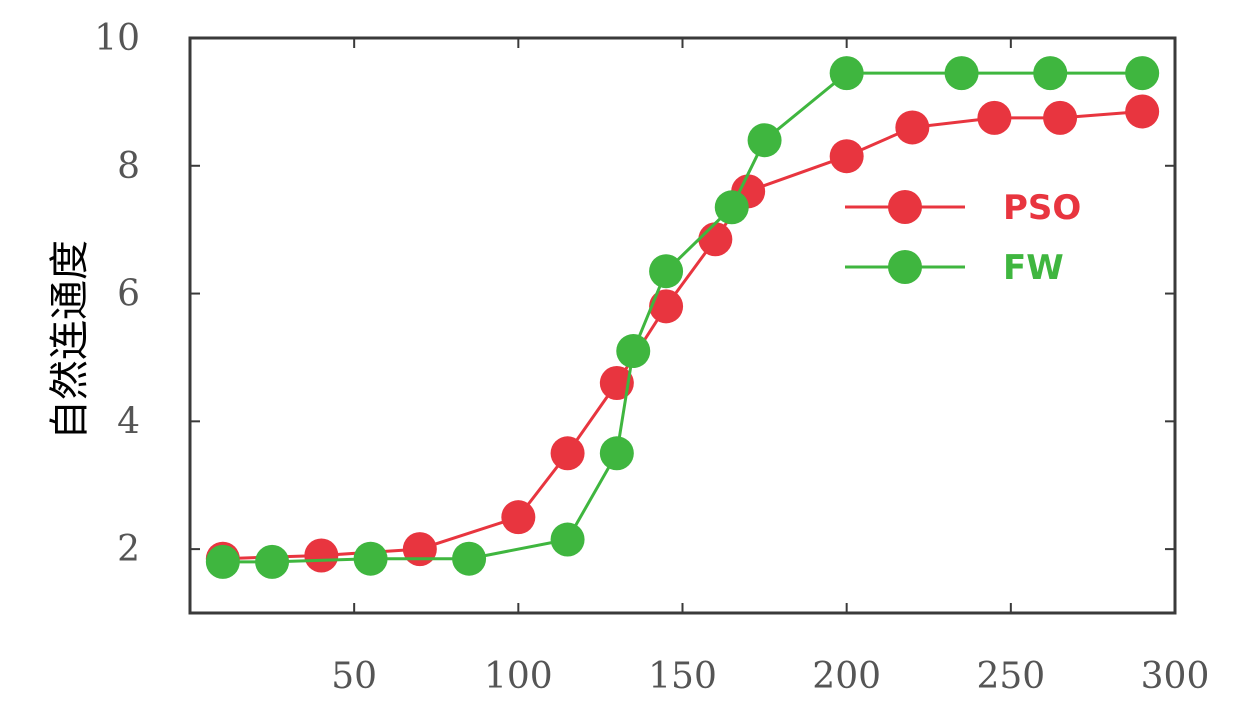 This screenshot has width=1235, height=709. I want to click on y-tick-label: 8, so click(128, 166).